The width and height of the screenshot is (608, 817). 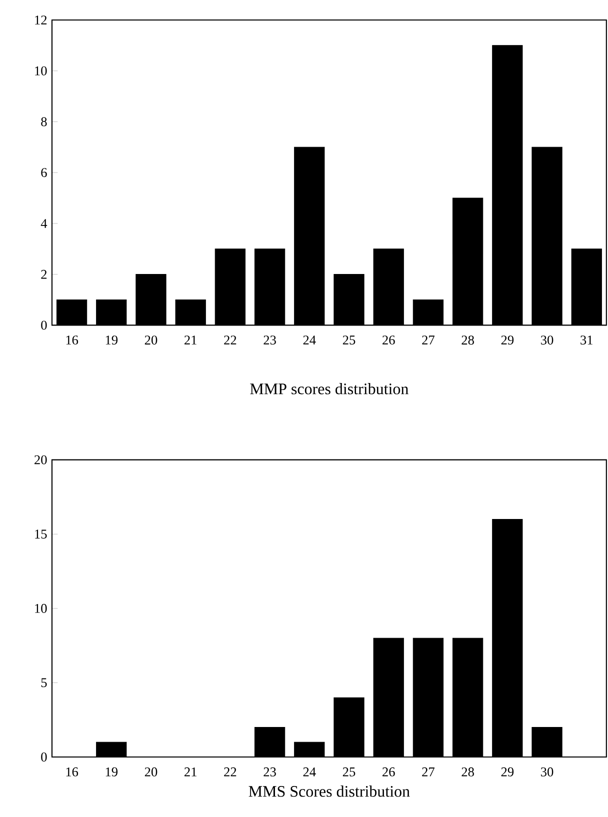 I want to click on y-tick-label: 5, so click(x=44, y=683).